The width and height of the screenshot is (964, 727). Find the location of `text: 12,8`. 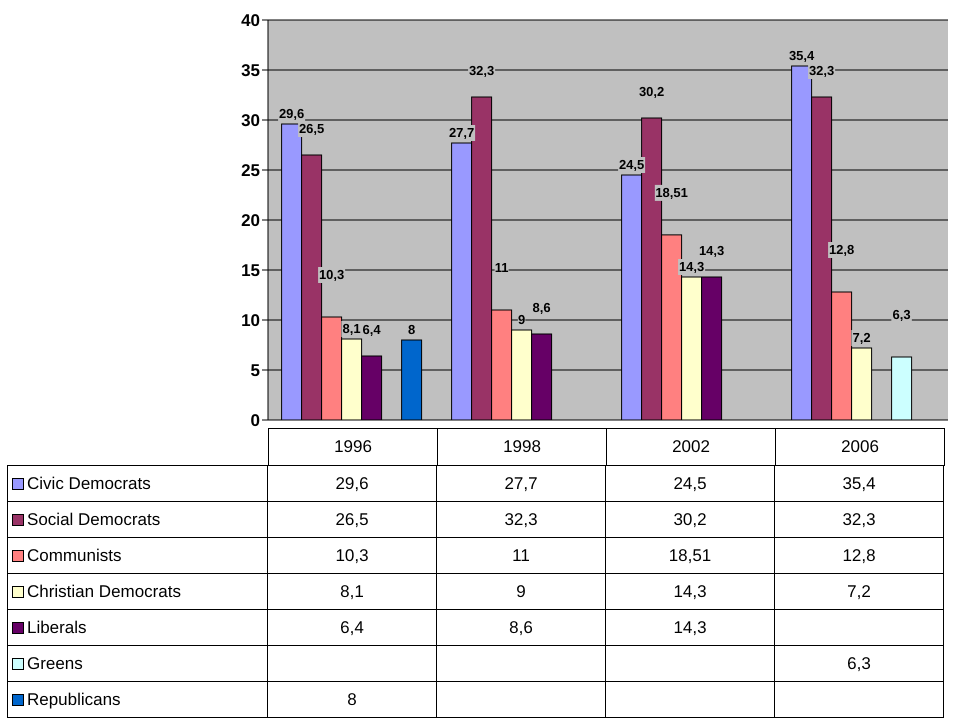

text: 12,8 is located at coordinates (841, 249).